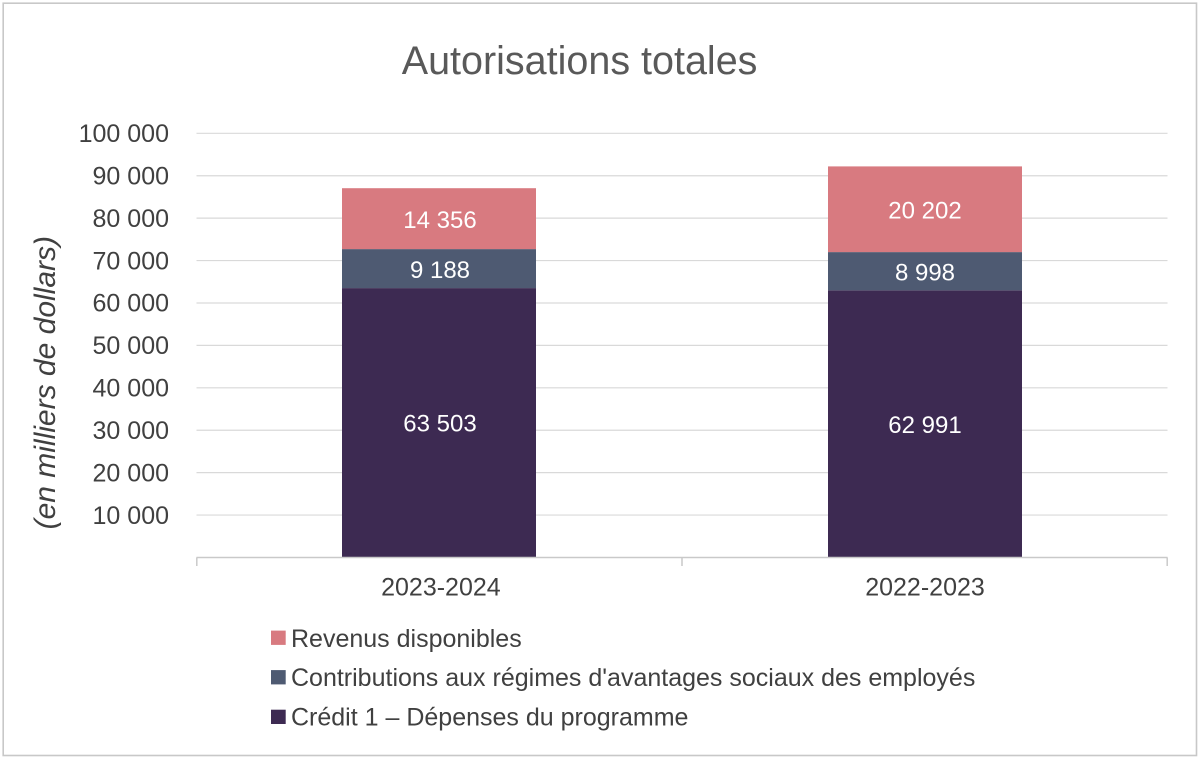 The height and width of the screenshot is (759, 1200). What do you see at coordinates (924, 211) in the screenshot?
I see `svg-text: 20 202` at bounding box center [924, 211].